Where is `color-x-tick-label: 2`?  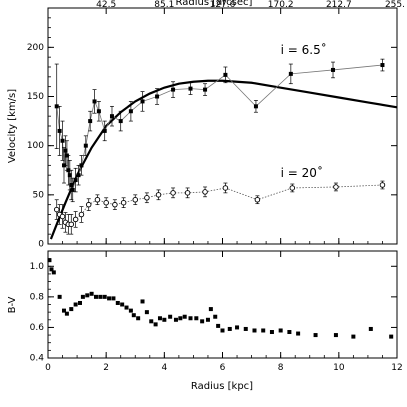 color-x-tick-label: 2 is located at coordinates (106, 368).